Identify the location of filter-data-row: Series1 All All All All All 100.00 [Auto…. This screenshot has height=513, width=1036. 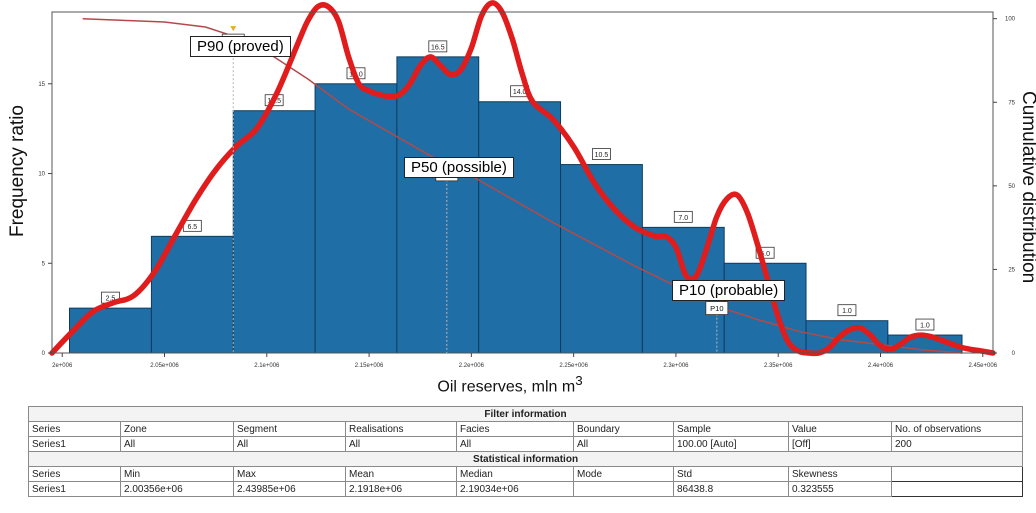
(526, 444).